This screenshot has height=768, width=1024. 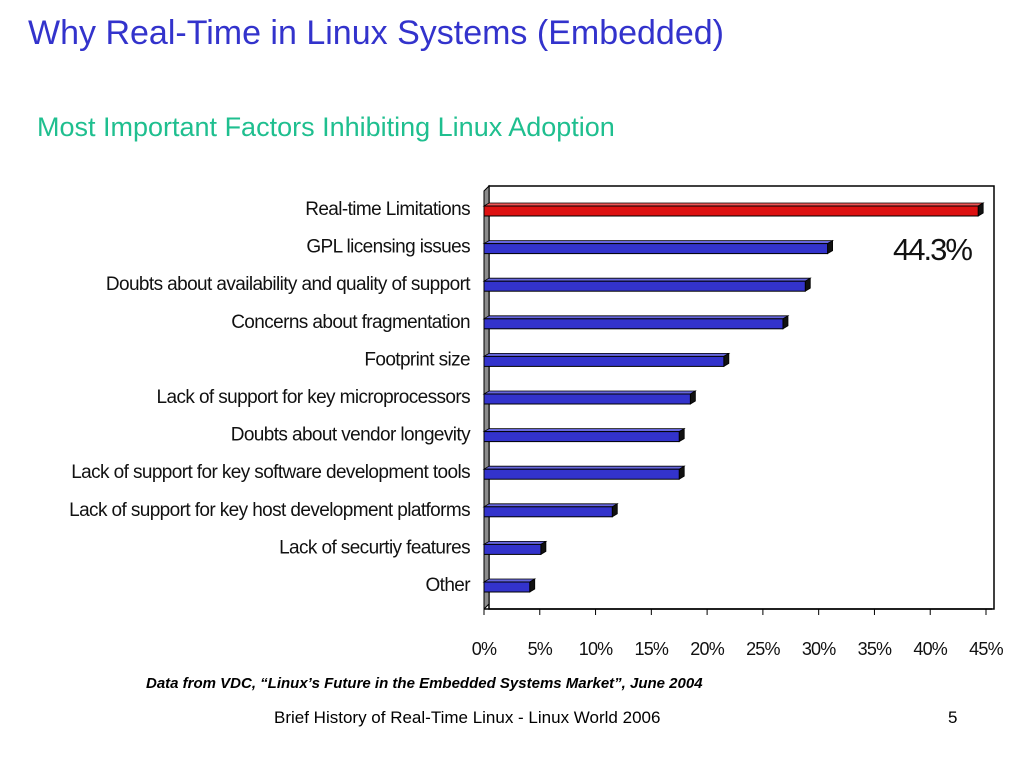 I want to click on category-label: Other, so click(x=448, y=585).